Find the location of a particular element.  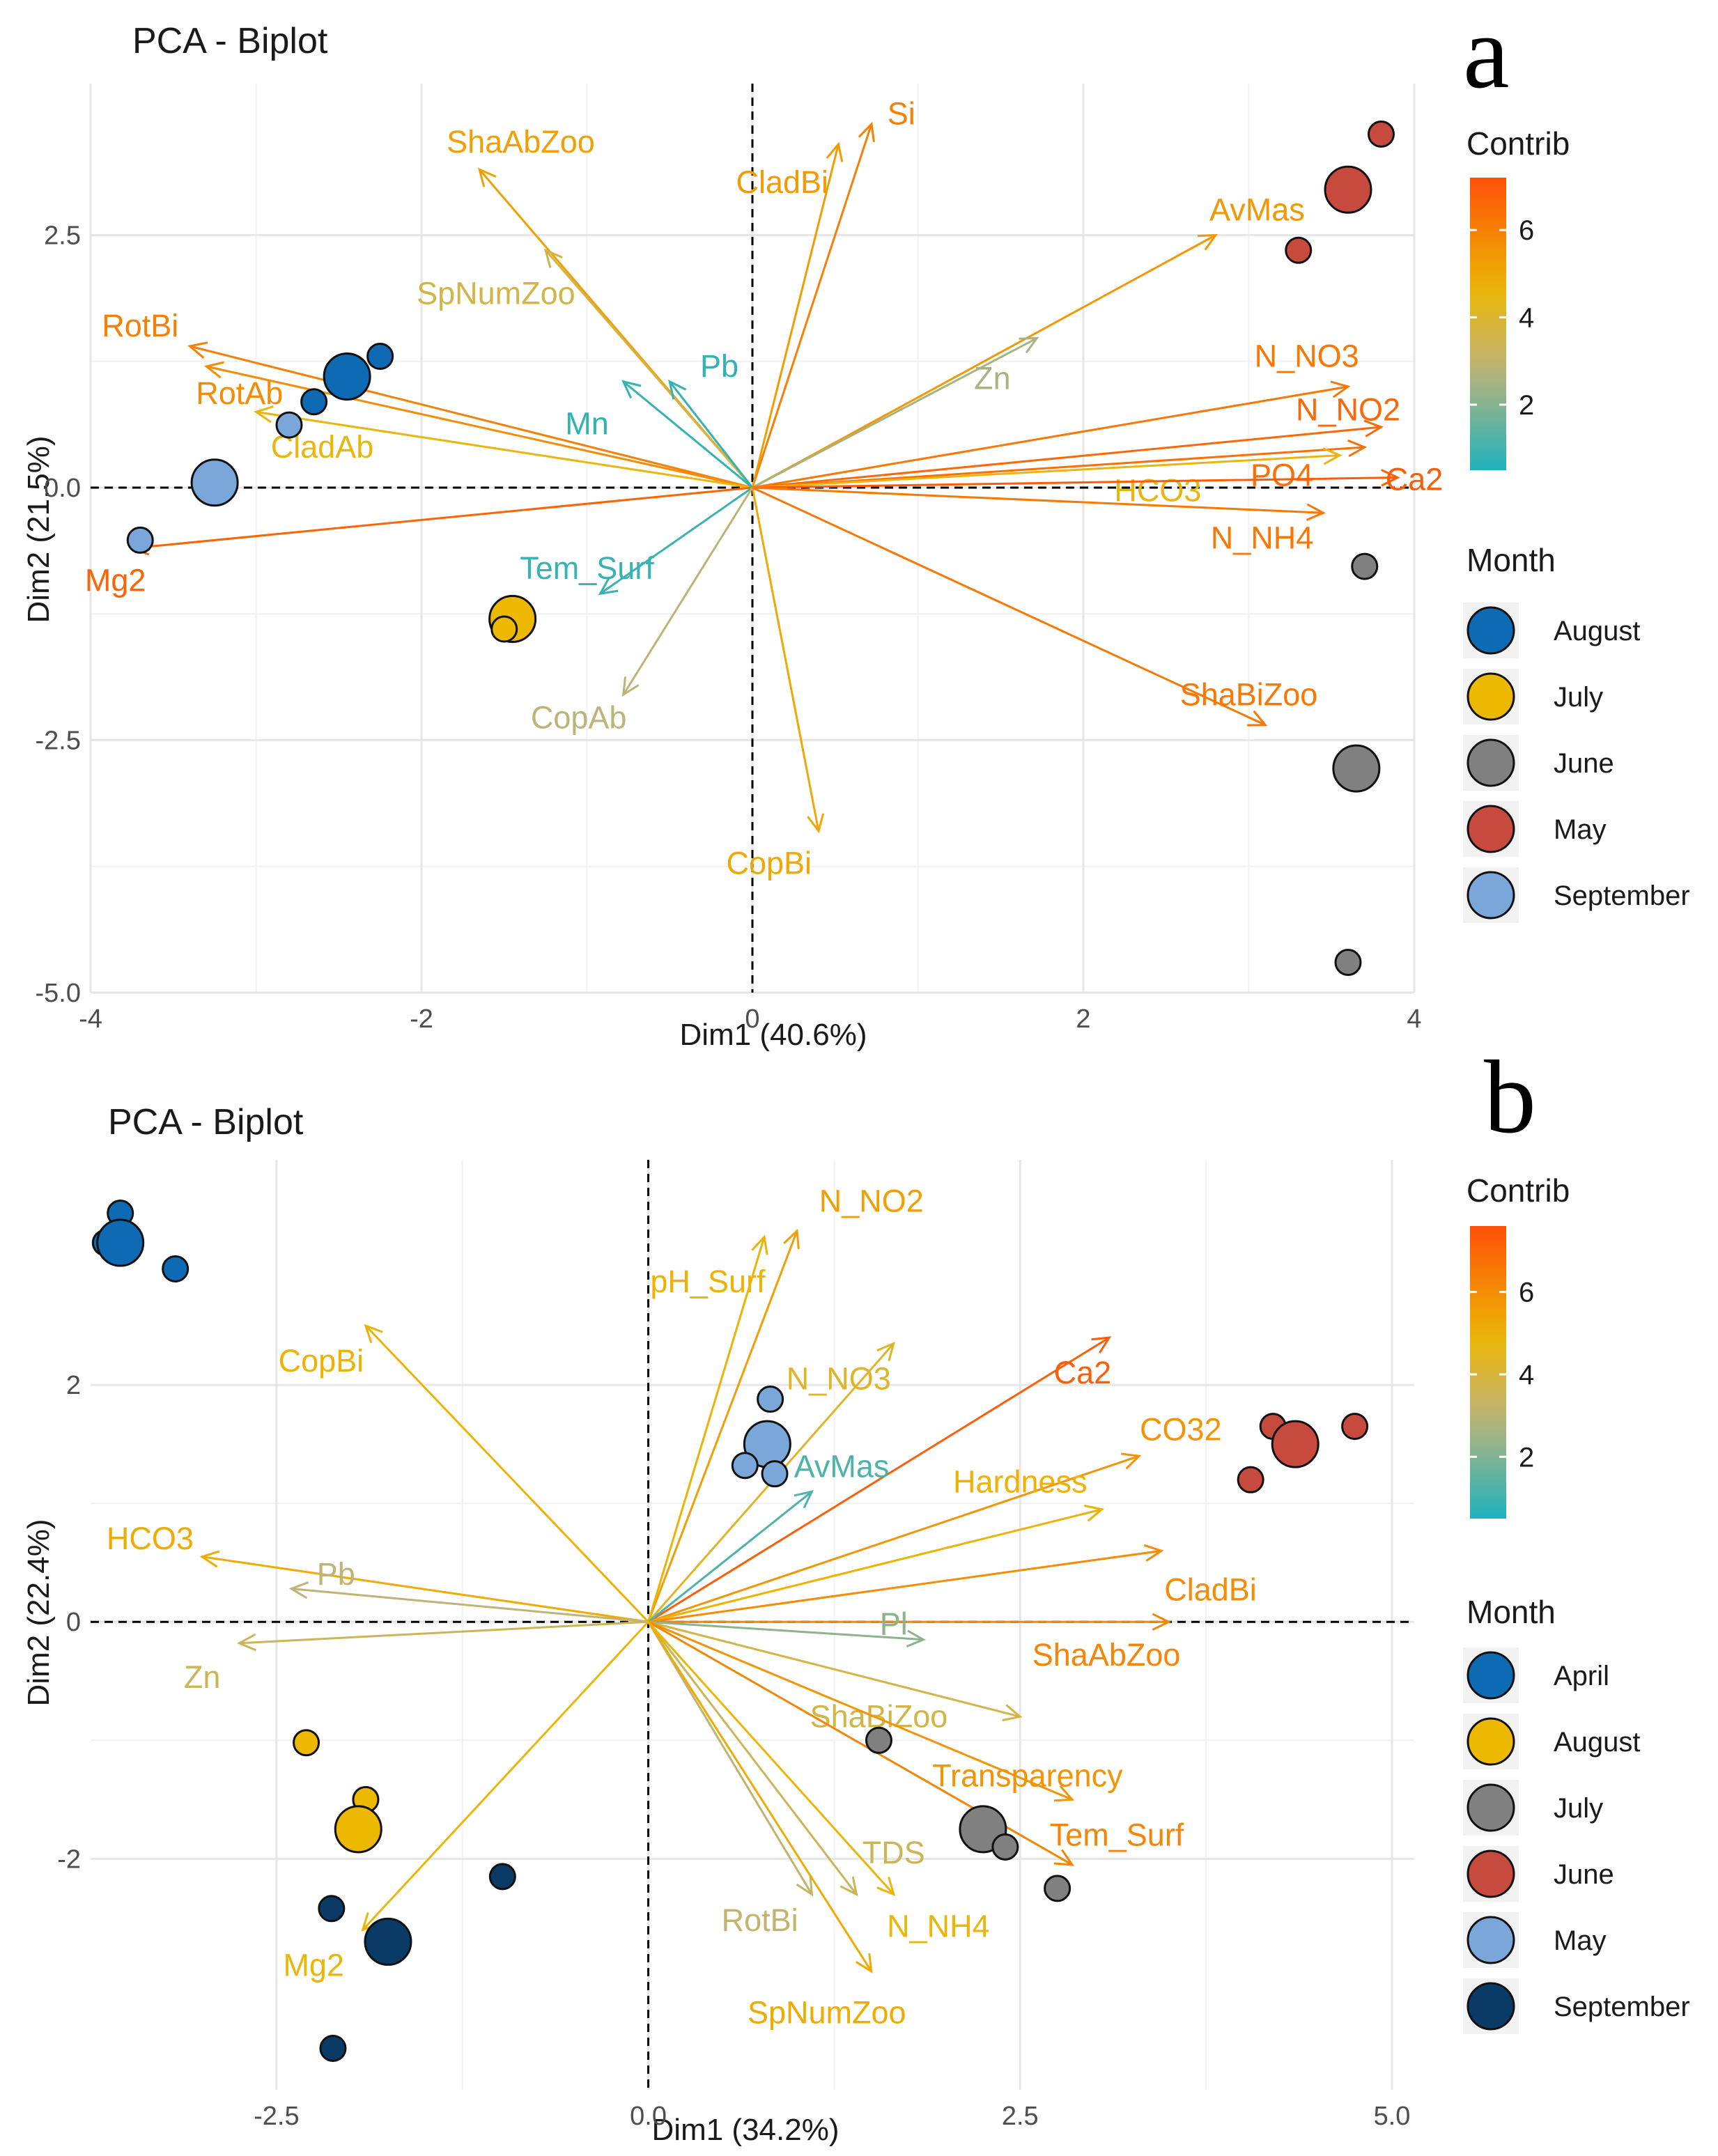

panel-b-ylabel: Dim2 (22.4%) is located at coordinates (39, 1613).